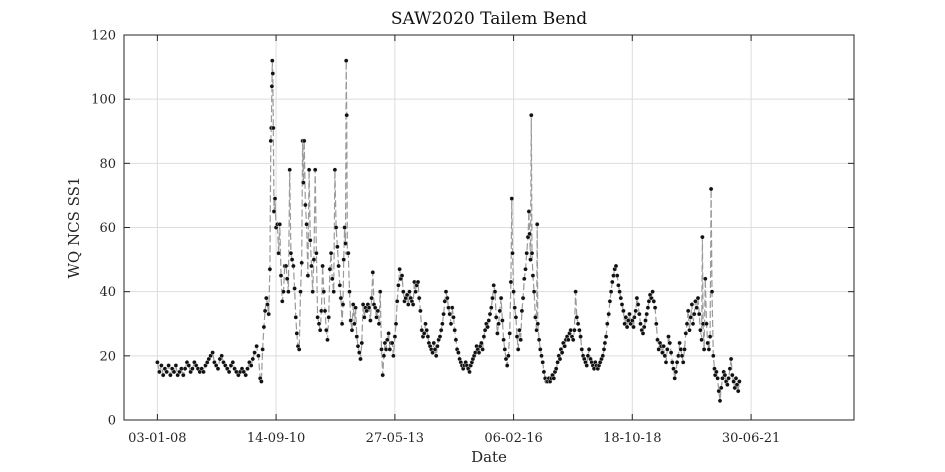 Image resolution: width=945 pixels, height=472 pixels. Describe the element at coordinates (751, 438) in the screenshot. I see `x-tick-label: 30-06-21` at that location.